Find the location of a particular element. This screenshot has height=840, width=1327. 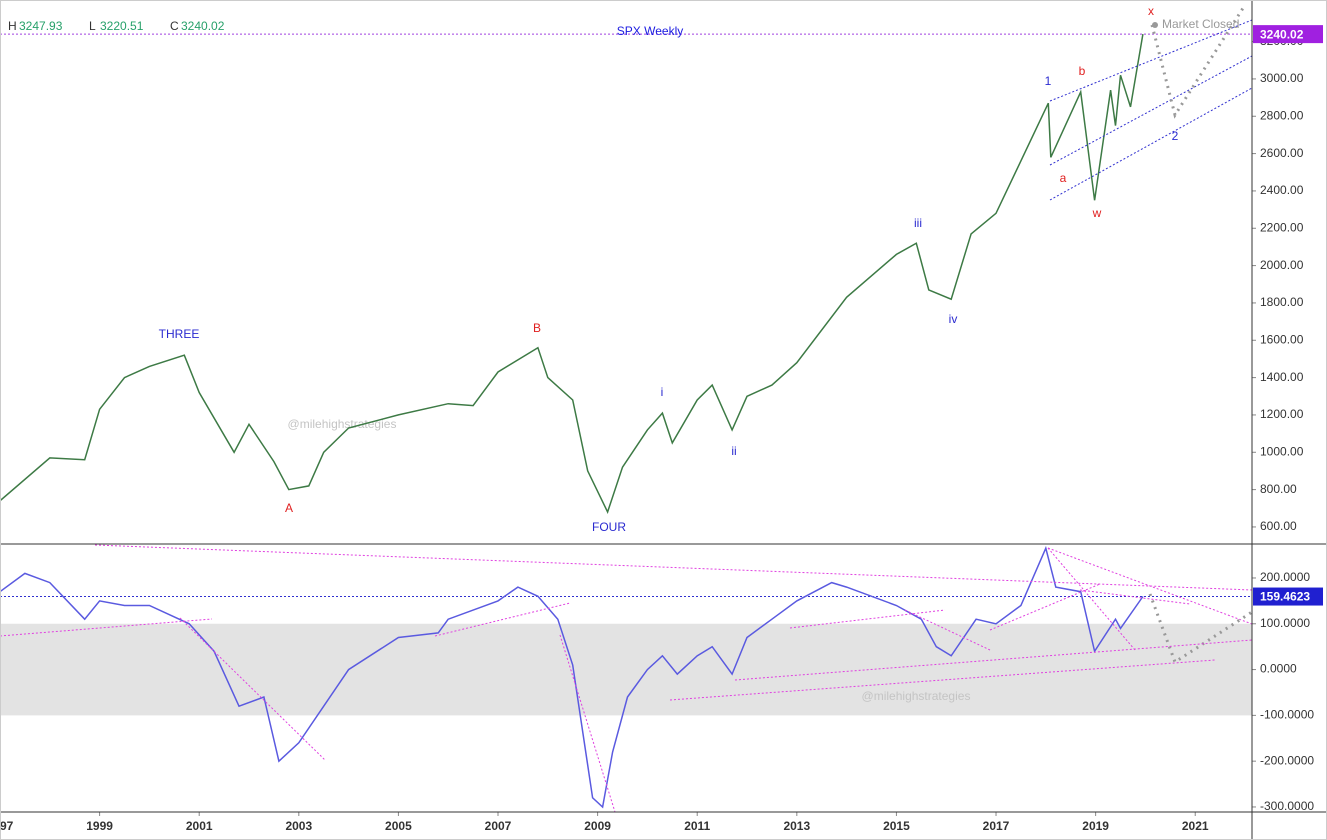

wave-label: a is located at coordinates (1063, 178).